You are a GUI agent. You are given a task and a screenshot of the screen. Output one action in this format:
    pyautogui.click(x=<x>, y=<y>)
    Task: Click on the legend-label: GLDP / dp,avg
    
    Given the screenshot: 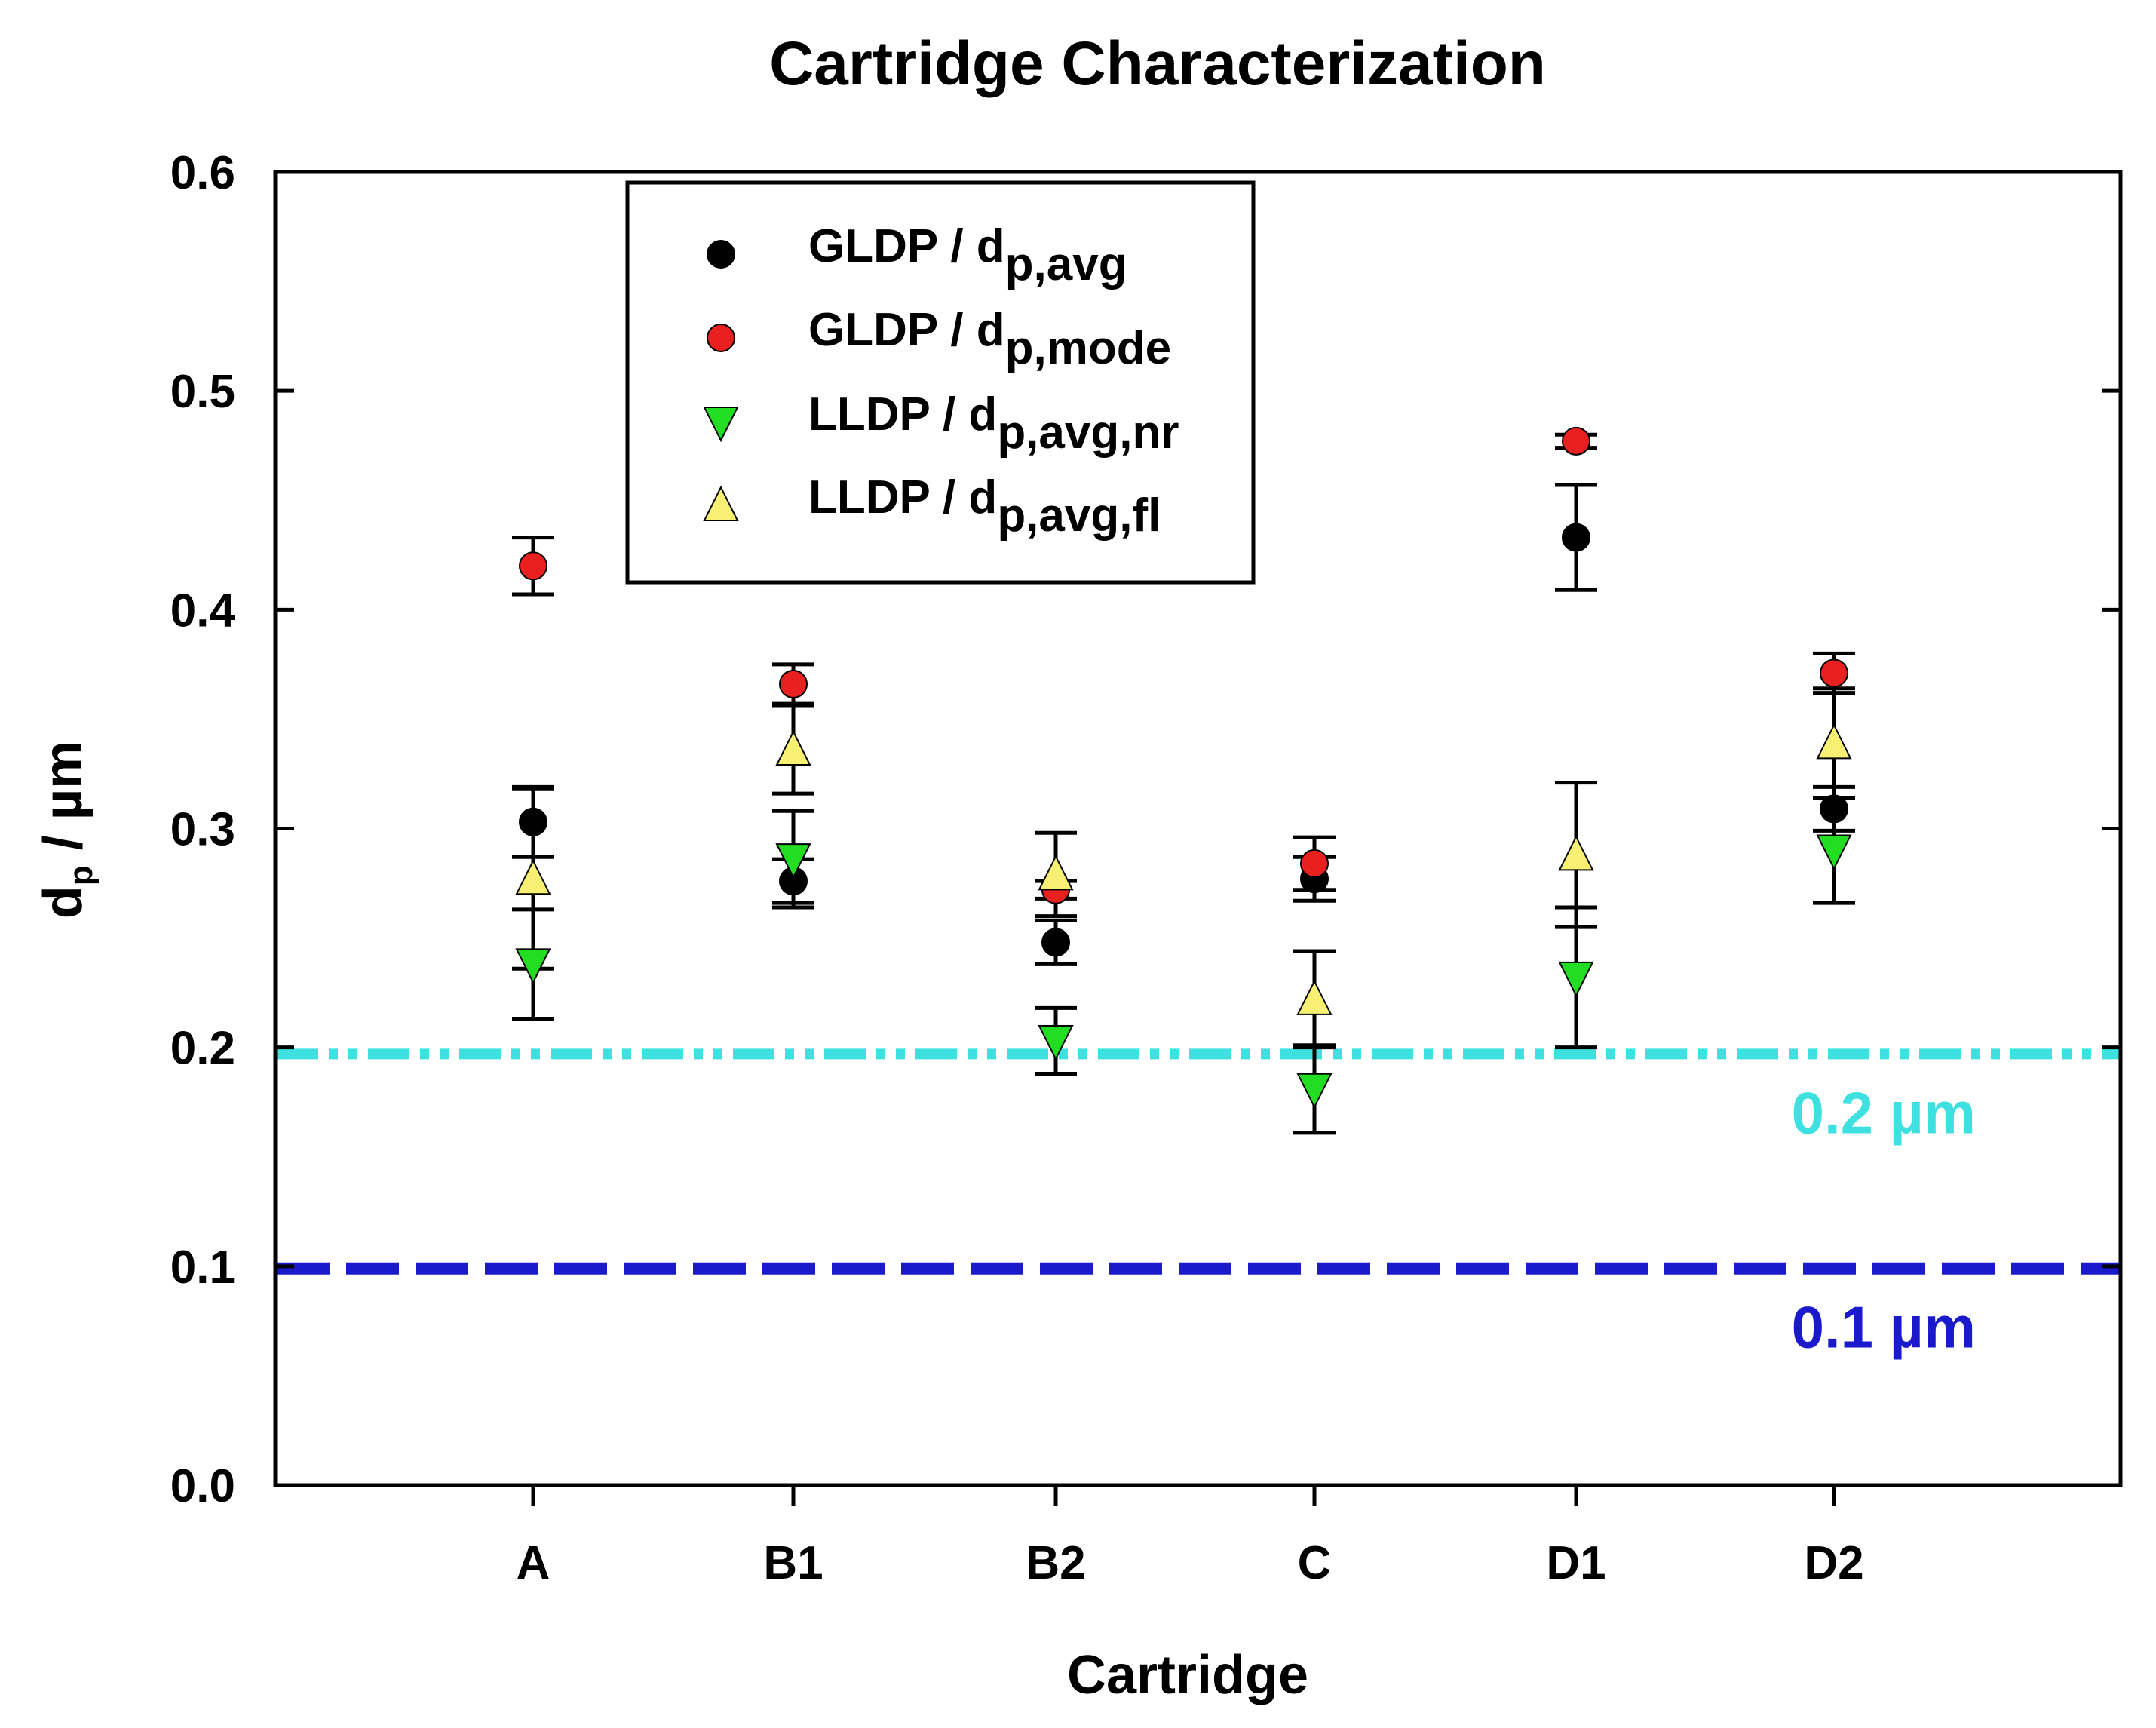 What is the action you would take?
    pyautogui.click(x=968, y=255)
    